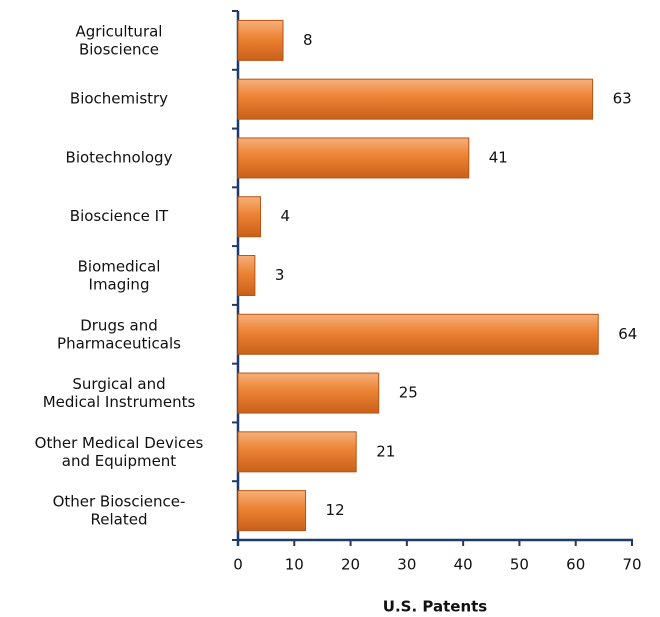 The height and width of the screenshot is (617, 660). Describe the element at coordinates (408, 393) in the screenshot. I see `data-label: 25` at that location.